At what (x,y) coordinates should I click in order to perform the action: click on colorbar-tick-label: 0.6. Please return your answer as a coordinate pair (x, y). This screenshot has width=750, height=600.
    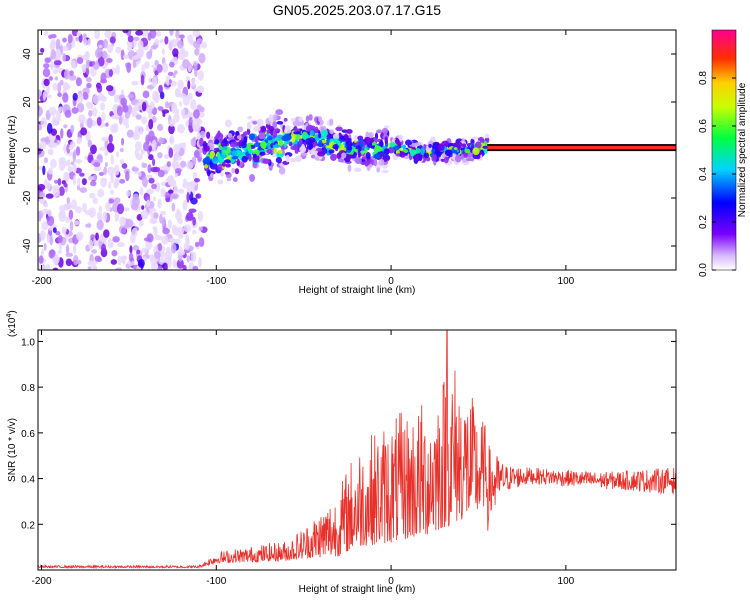
    Looking at the image, I should click on (703, 126).